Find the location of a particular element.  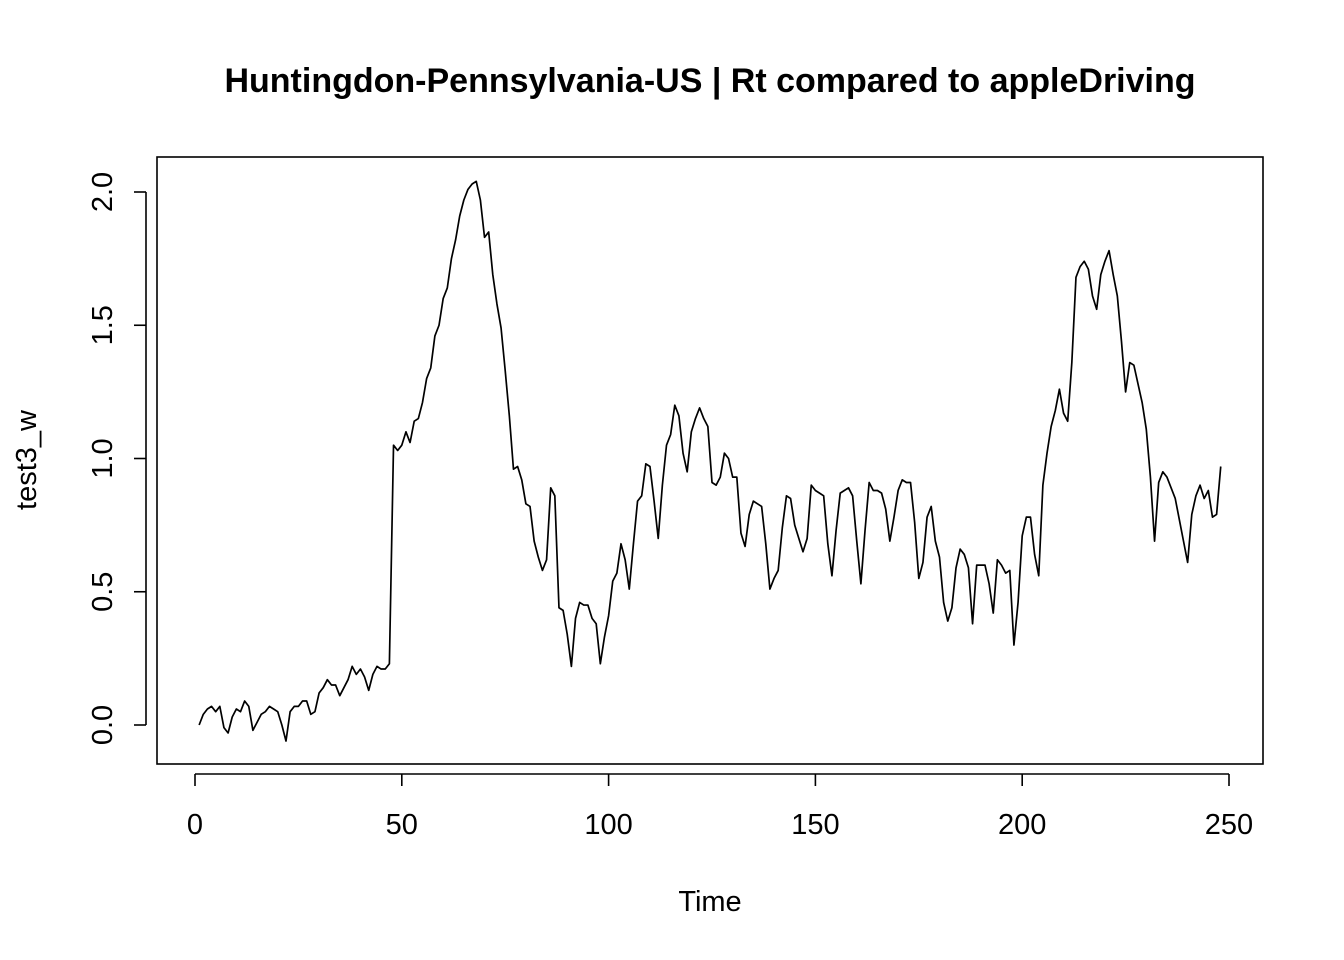

x-tick-label: 250 is located at coordinates (1229, 825).